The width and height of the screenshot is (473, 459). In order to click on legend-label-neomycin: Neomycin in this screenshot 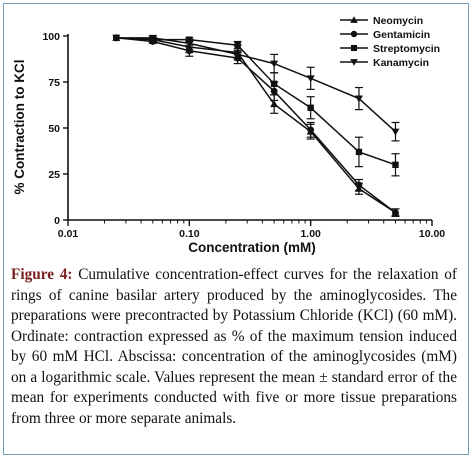, I will do `click(398, 21)`.